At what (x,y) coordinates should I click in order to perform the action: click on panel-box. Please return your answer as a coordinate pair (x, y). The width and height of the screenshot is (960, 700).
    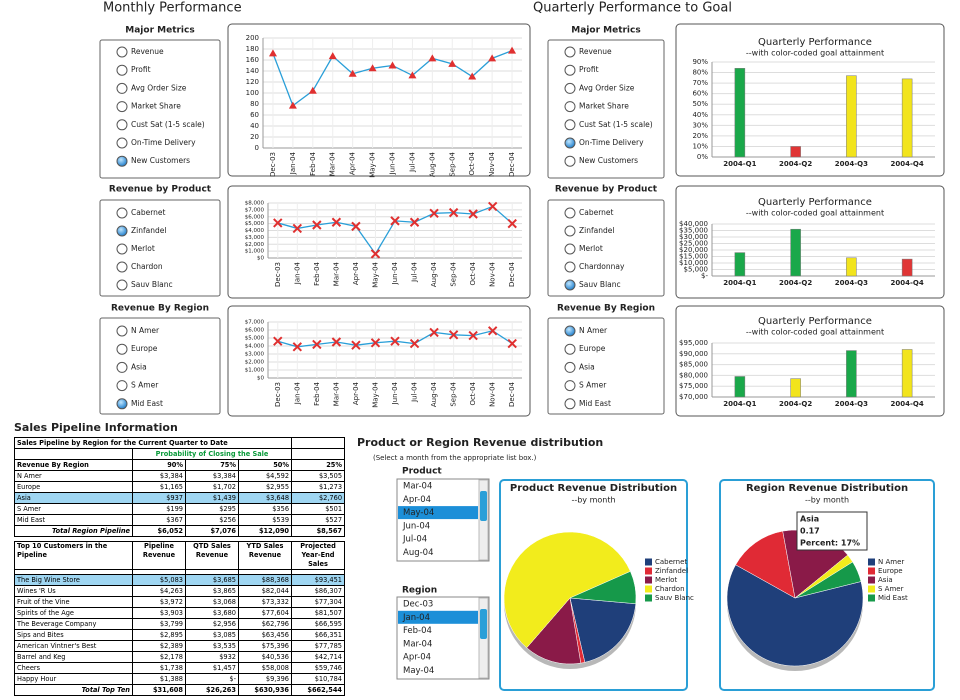
    Looking at the image, I should click on (606, 109).